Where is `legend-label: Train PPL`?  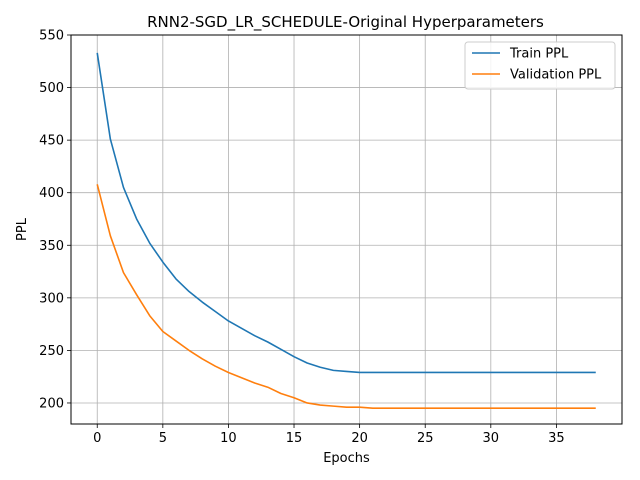
legend-label: Train PPL is located at coordinates (539, 54).